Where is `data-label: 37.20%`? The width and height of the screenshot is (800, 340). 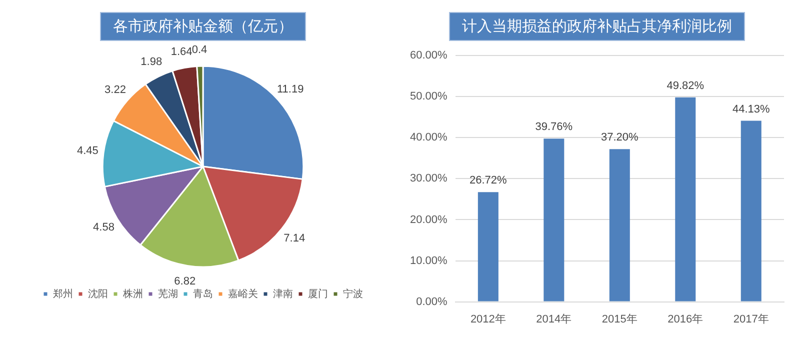
data-label: 37.20% is located at coordinates (620, 138).